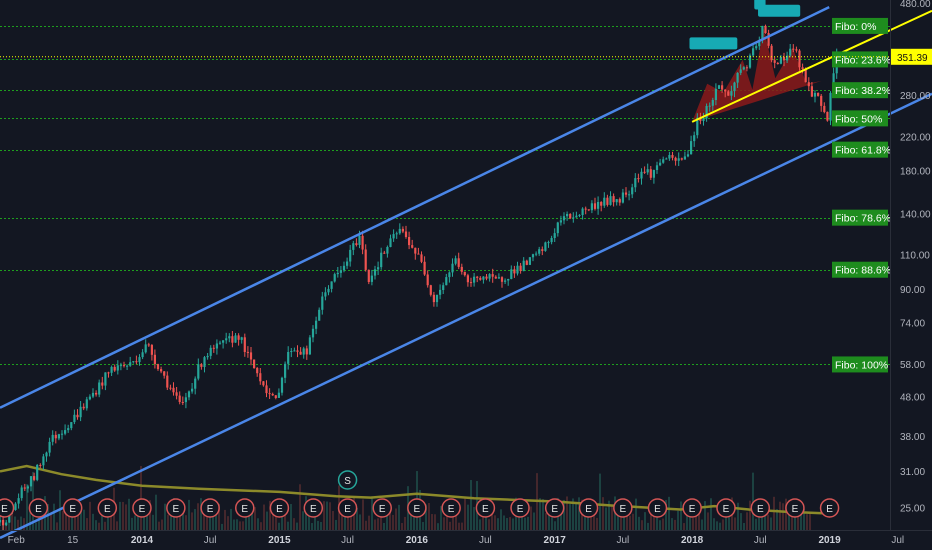 Image resolution: width=932 pixels, height=550 pixels. Describe the element at coordinates (912, 365) in the screenshot. I see `price-tick-label: 58.00` at that location.